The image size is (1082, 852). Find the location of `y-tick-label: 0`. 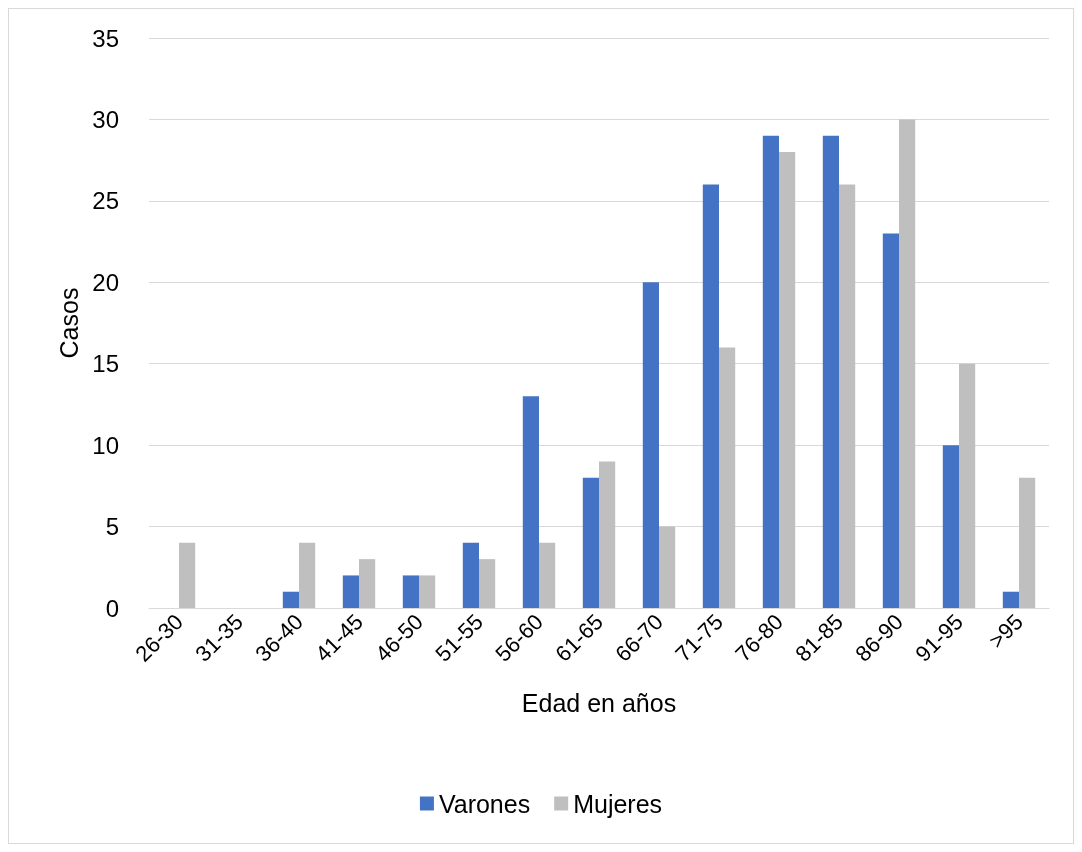

y-tick-label: 0 is located at coordinates (112, 608).